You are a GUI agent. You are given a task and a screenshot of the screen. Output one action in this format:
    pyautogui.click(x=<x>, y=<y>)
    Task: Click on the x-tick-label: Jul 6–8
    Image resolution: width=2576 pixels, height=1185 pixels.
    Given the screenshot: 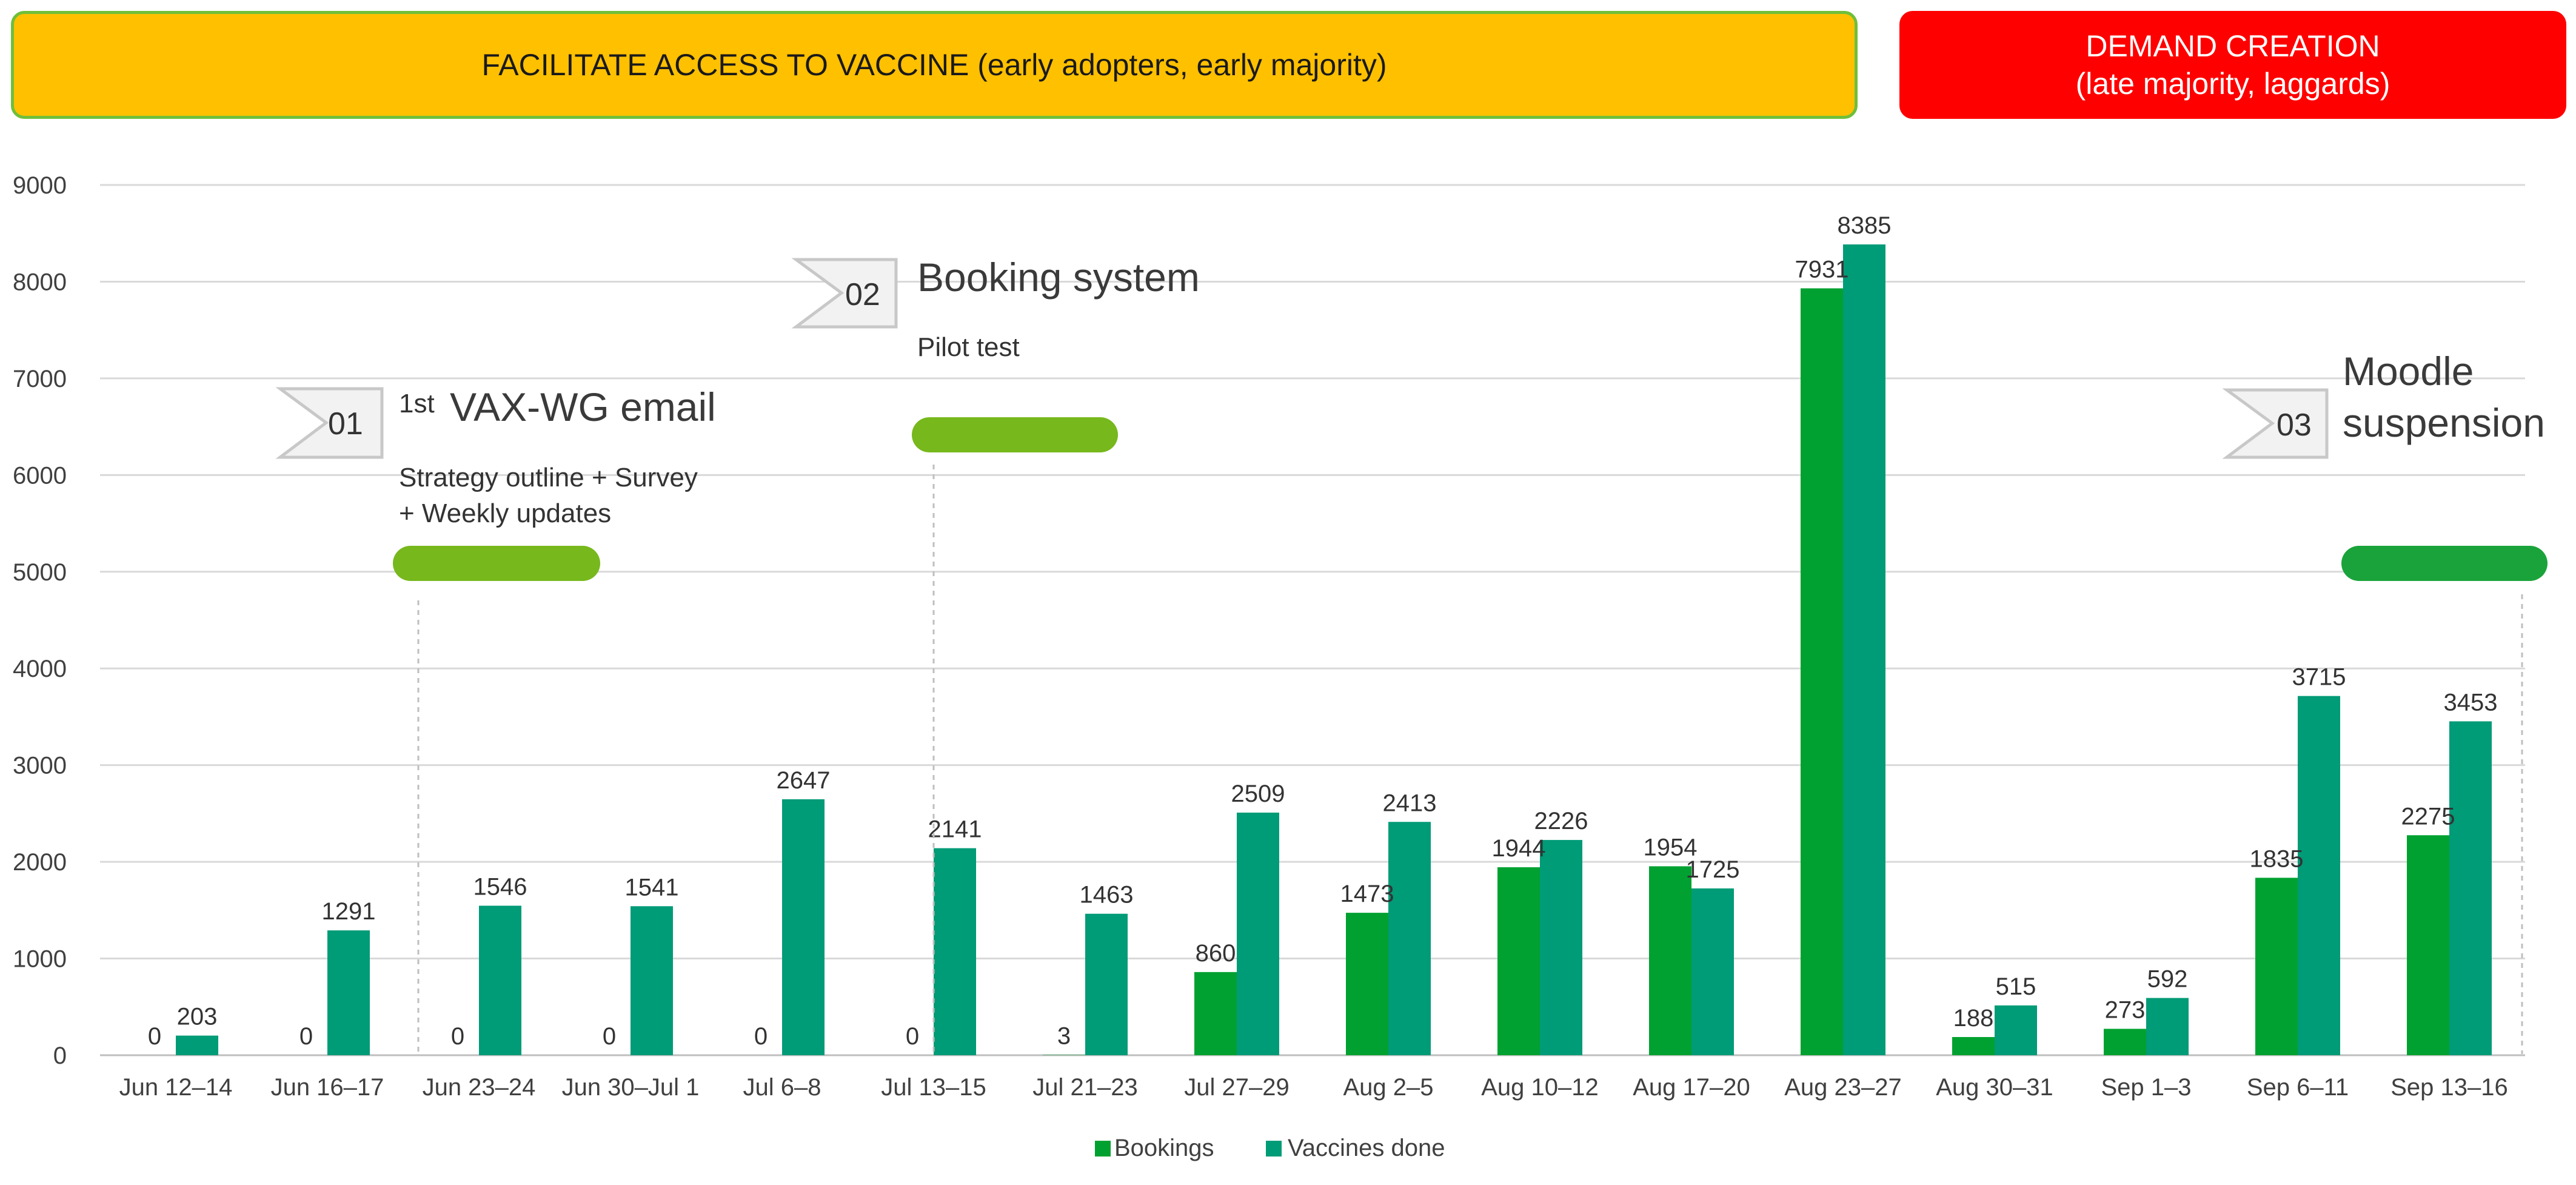 What is the action you would take?
    pyautogui.click(x=782, y=1087)
    